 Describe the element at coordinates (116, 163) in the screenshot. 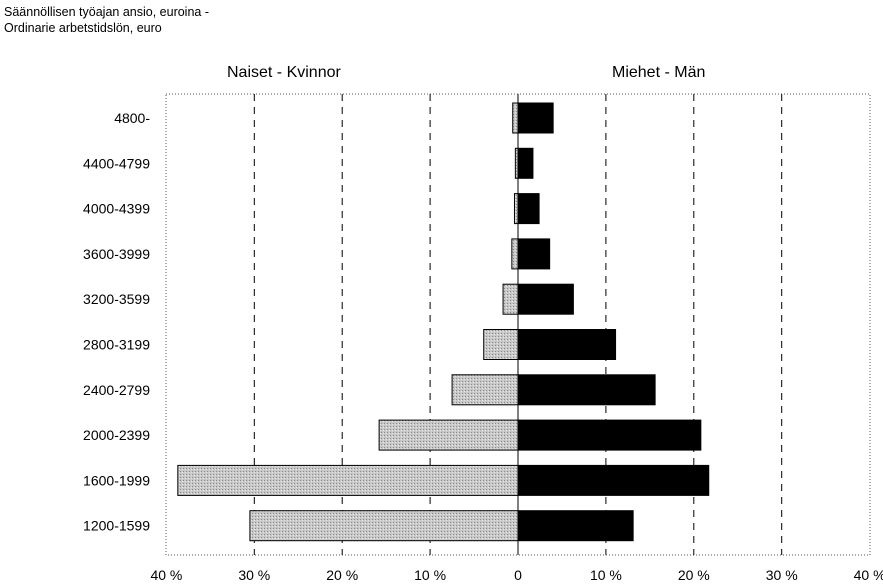

I see `category-label: 4400-4799` at that location.